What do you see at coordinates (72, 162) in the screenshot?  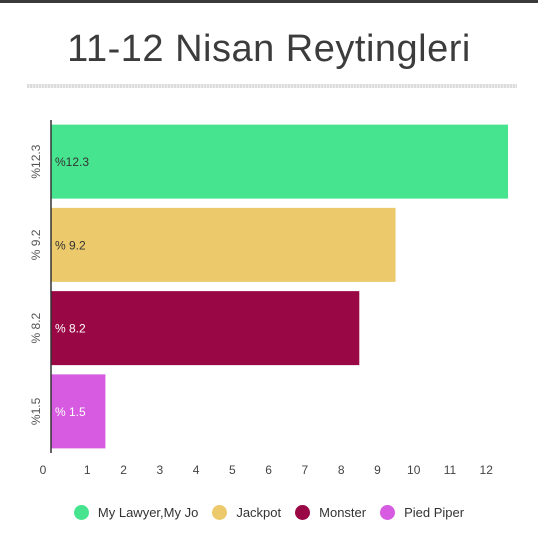 I see `data-label-0: %12.3` at bounding box center [72, 162].